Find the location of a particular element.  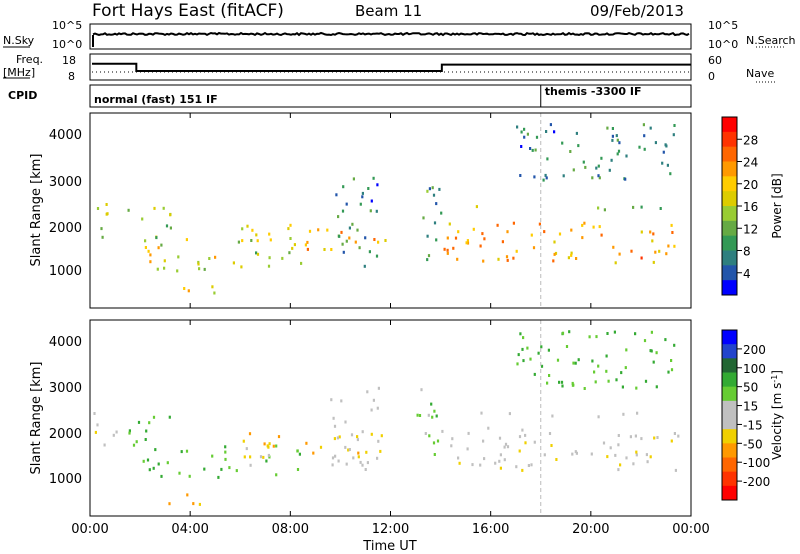

cpid-segment-themis: themis -3300 IF is located at coordinates (593, 91).